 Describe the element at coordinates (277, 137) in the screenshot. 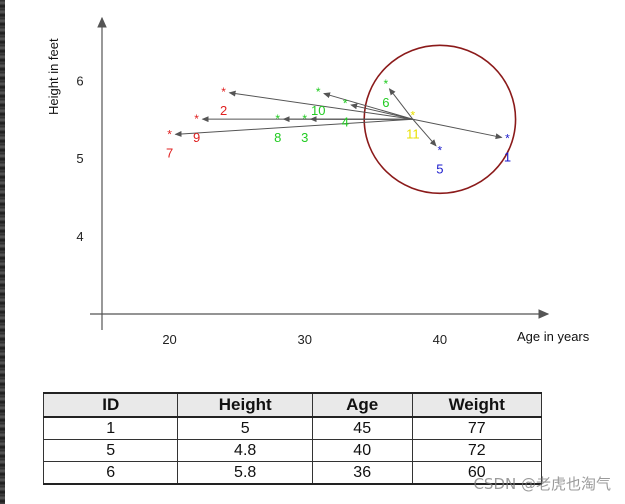

I see `data-point-label: 8` at that location.